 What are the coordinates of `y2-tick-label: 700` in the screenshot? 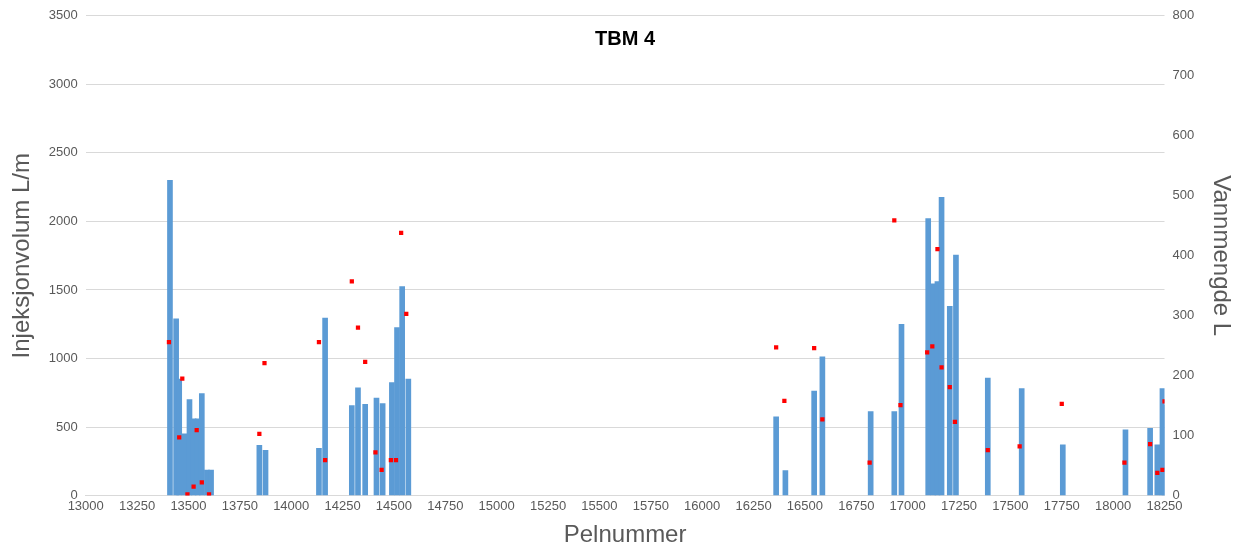 It's located at (1183, 75).